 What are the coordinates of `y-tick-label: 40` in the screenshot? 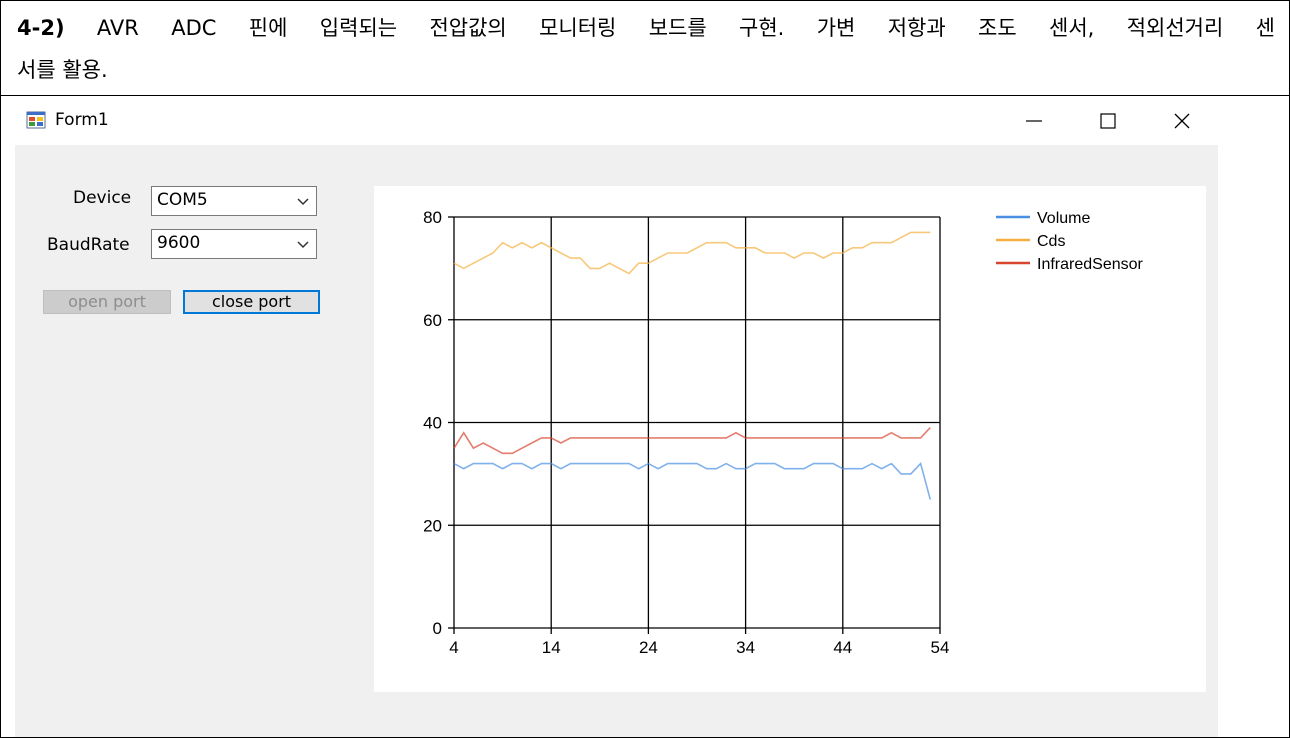 It's located at (432, 423).